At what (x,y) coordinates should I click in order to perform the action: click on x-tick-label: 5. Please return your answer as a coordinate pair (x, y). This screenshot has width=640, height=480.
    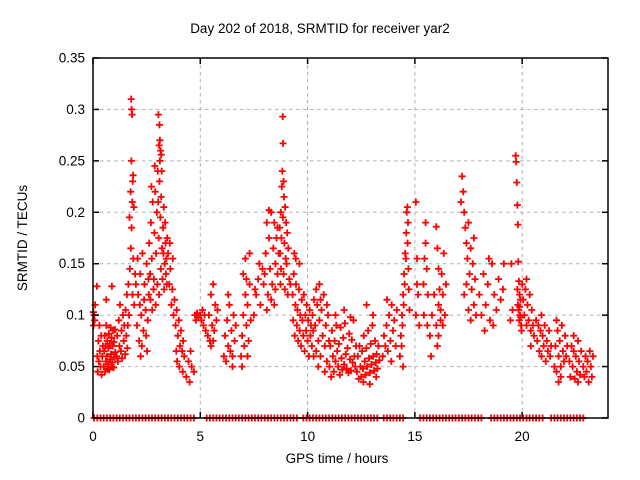
    Looking at the image, I should click on (201, 436).